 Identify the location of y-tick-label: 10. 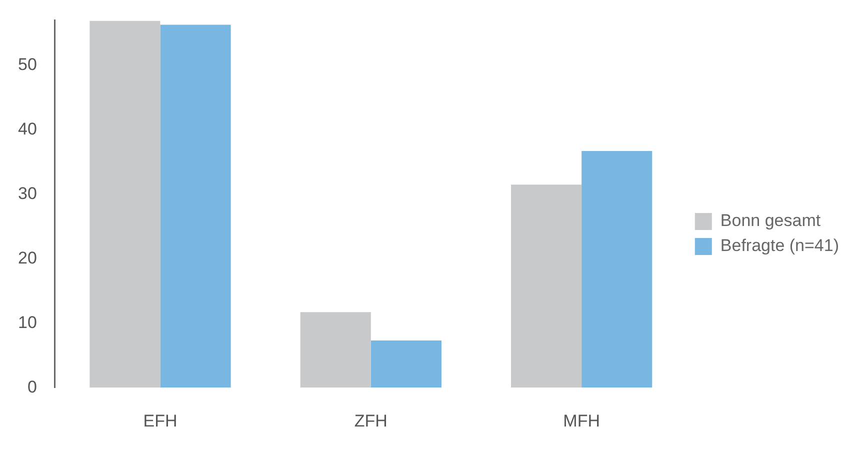
(27, 322).